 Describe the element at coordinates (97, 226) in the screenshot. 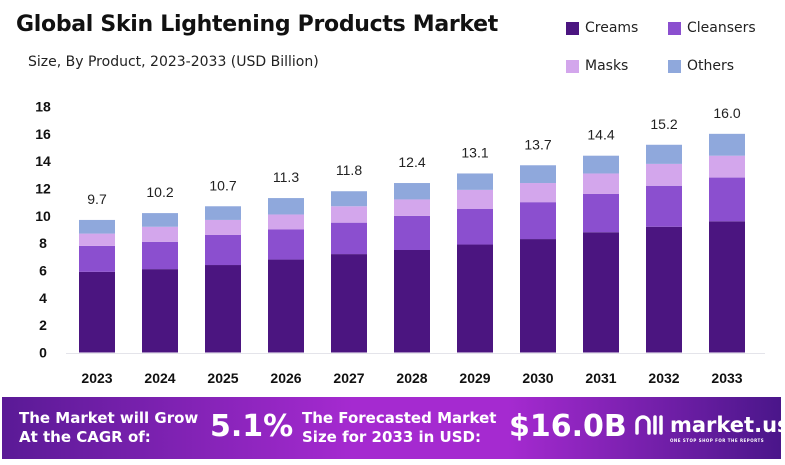

I see `bar-segment-others-2023` at that location.